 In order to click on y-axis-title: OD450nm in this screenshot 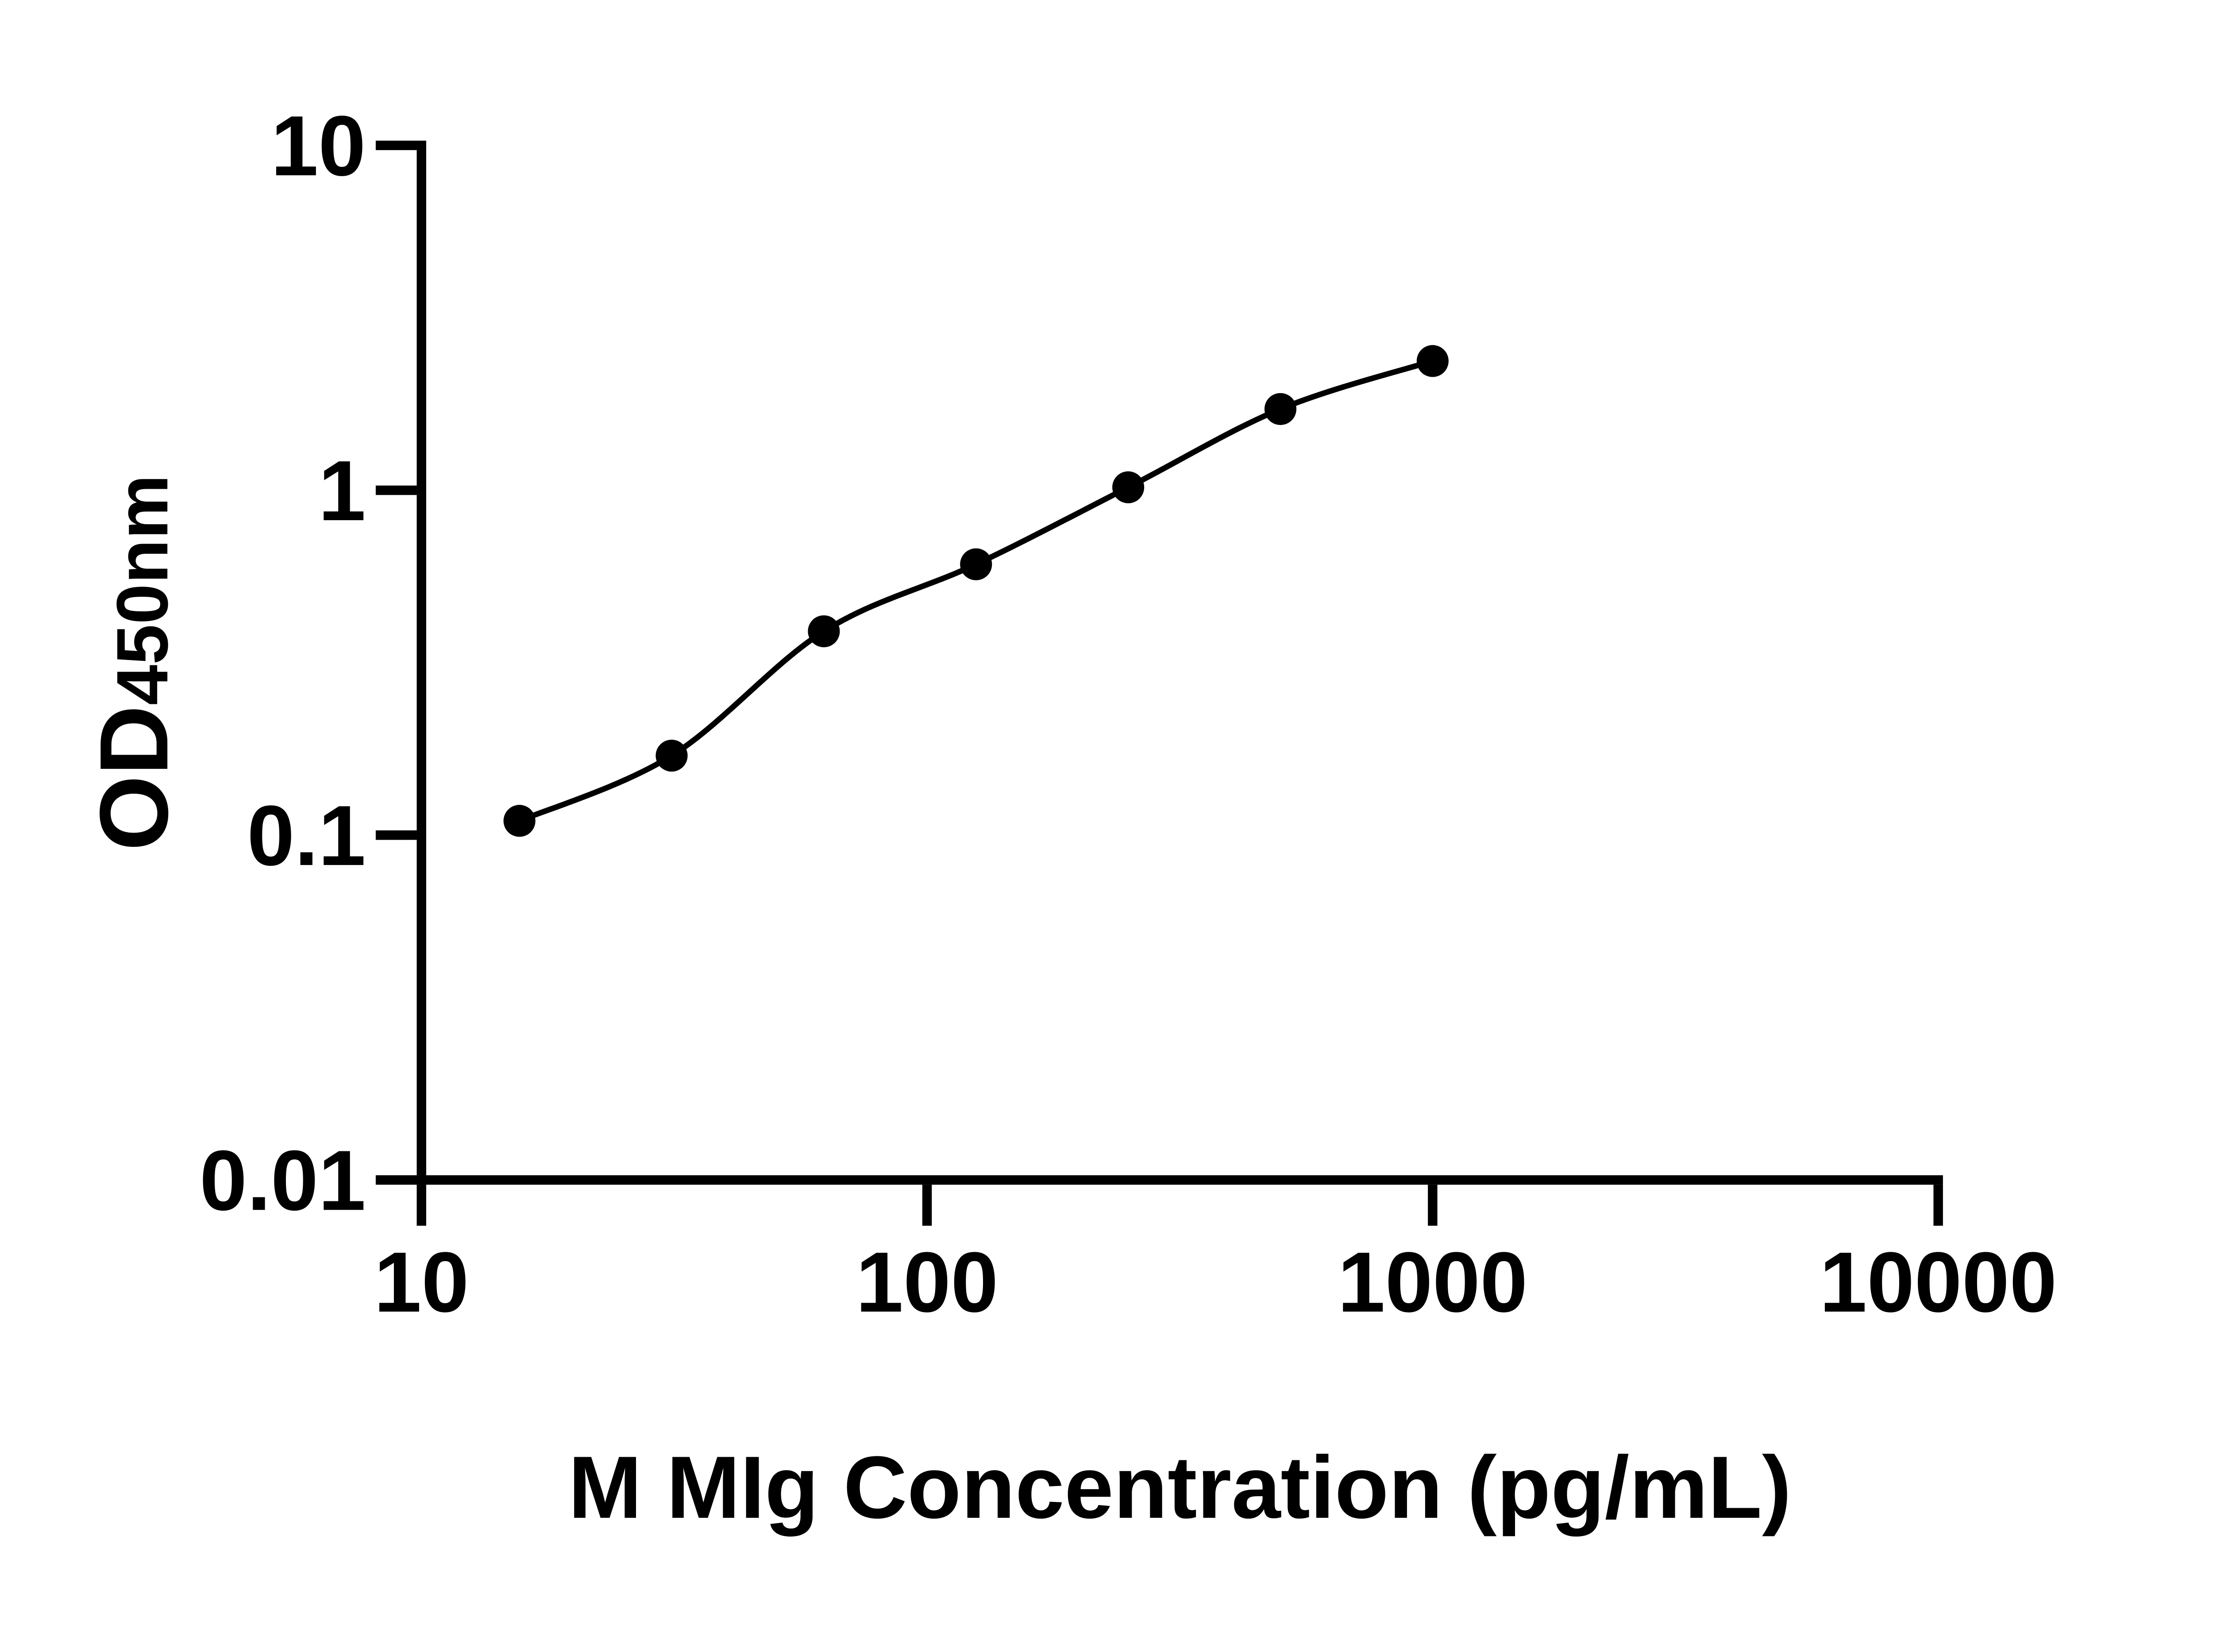, I will do `click(133, 663)`.